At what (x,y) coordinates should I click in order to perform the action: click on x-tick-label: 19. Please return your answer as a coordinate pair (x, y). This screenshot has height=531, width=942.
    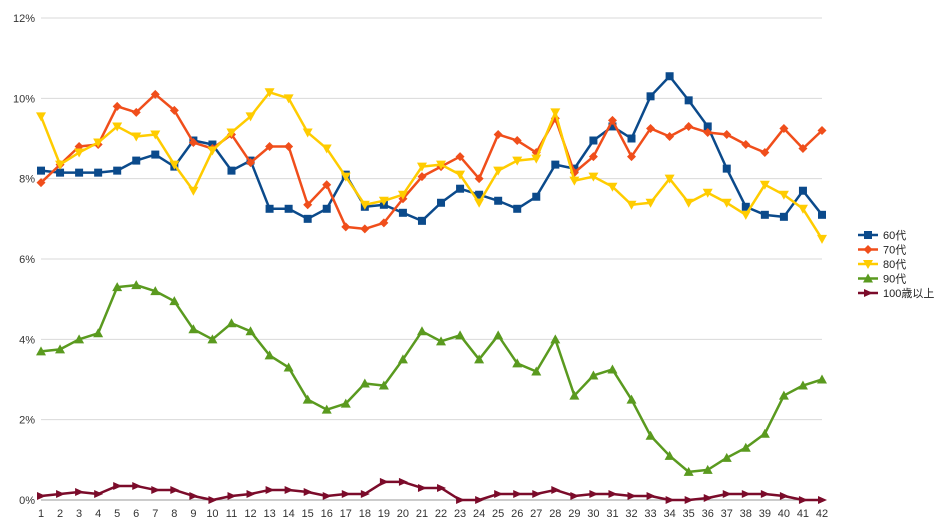
    Looking at the image, I should click on (384, 514).